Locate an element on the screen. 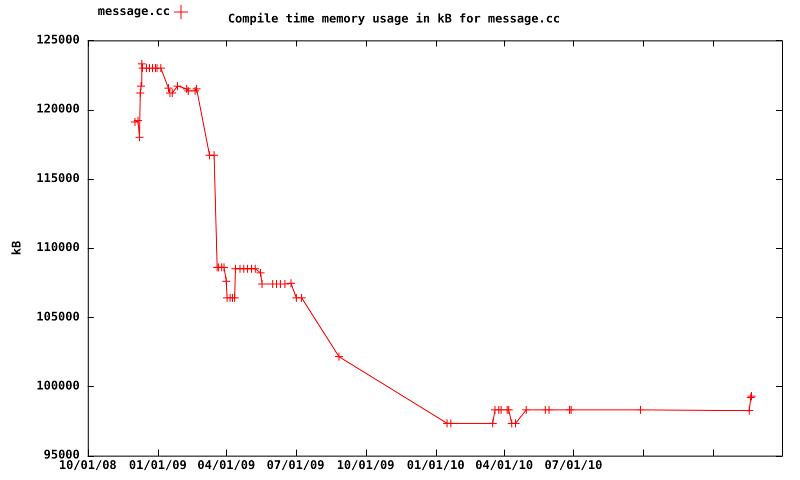 Image resolution: width=800 pixels, height=480 pixels. chart-title: Compile time memory usage in kB for message.cc is located at coordinates (394, 18).